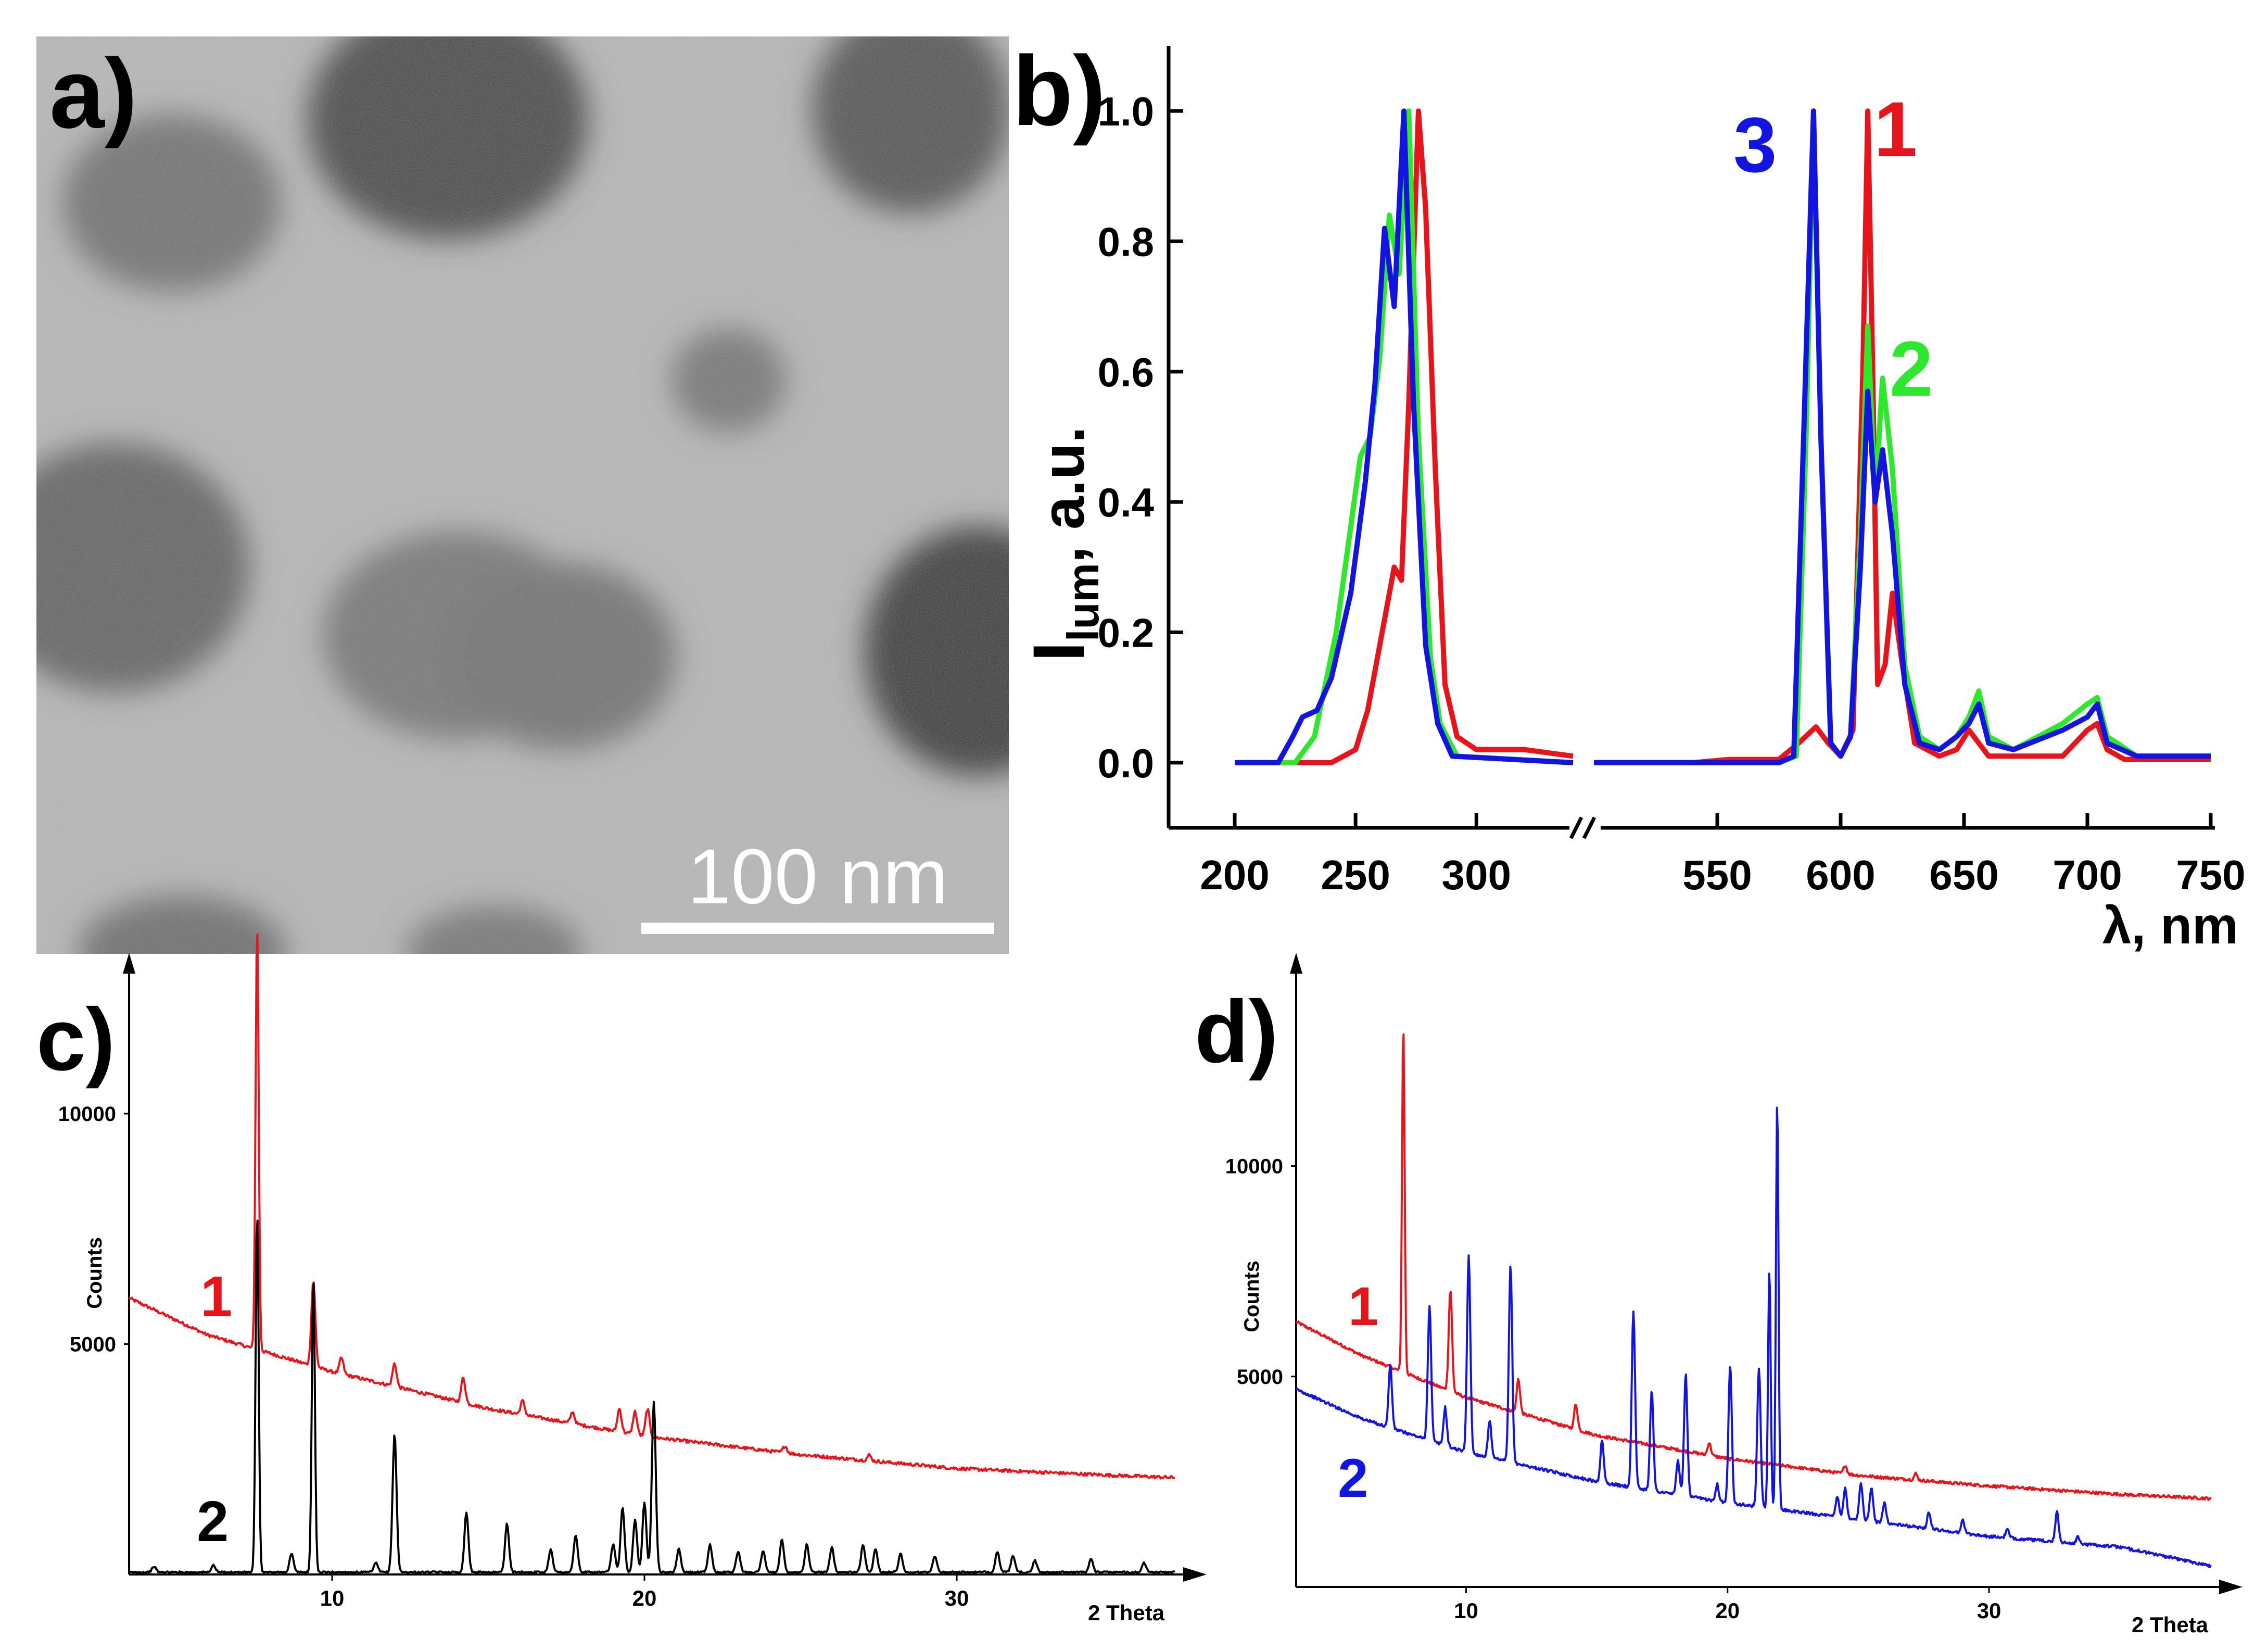  I want to click on d-x-axis-title: 2 Theta, so click(2170, 1625).